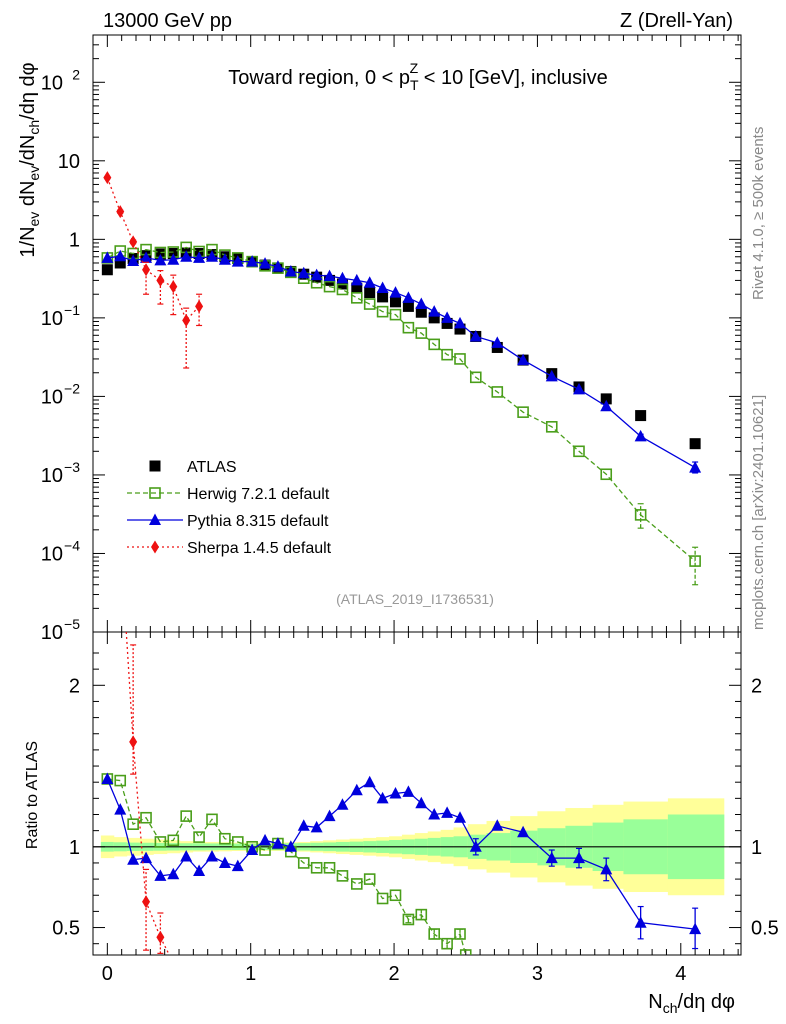  I want to click on main-y-tick-exponent: −3, so click(72, 467).